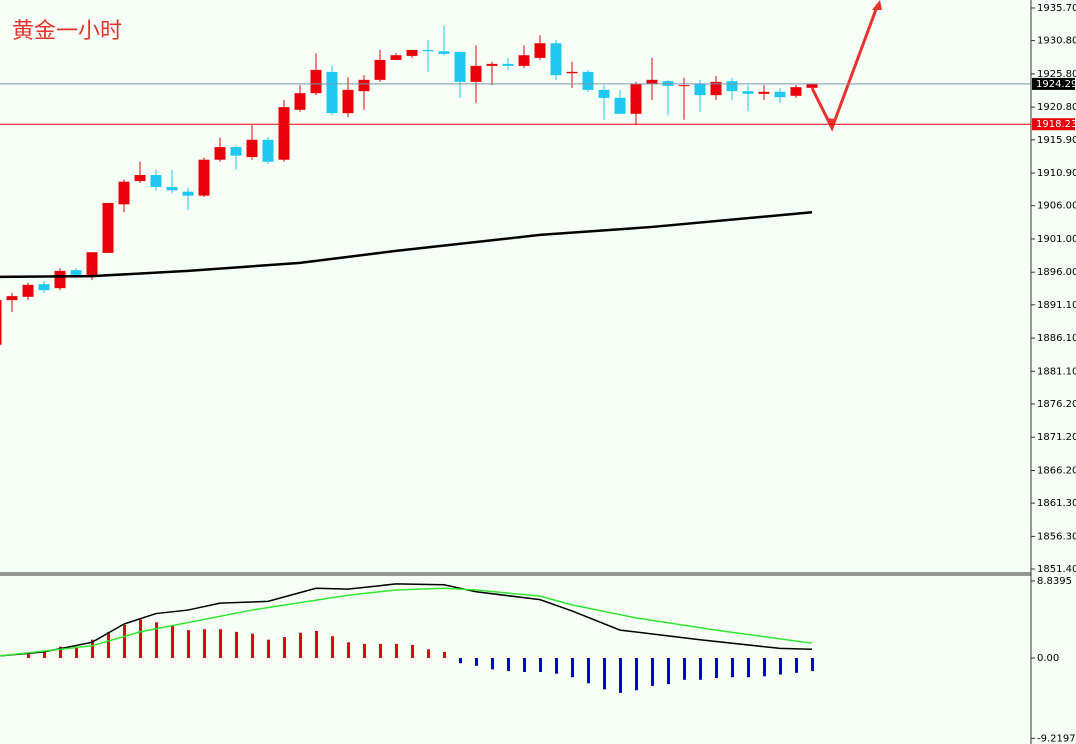  I want to click on chart-title: 黄金一小时, so click(67, 31).